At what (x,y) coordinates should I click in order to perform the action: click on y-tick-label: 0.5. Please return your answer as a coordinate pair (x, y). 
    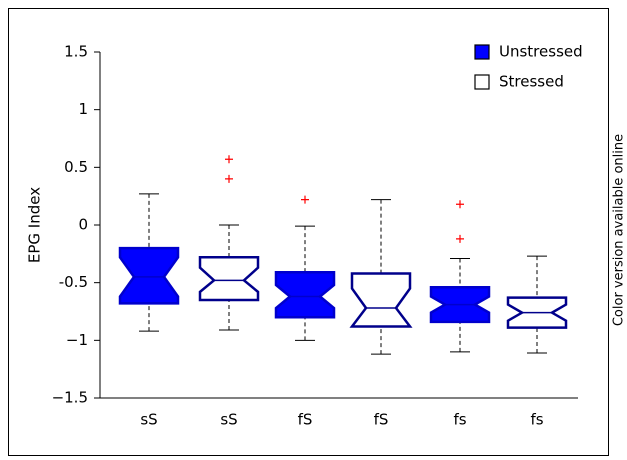
    Looking at the image, I should click on (76, 167).